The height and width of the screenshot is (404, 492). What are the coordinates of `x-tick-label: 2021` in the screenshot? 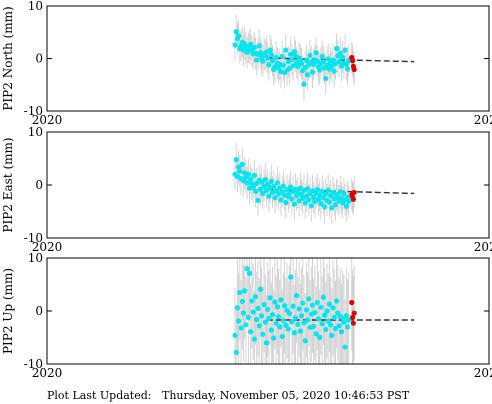 It's located at (483, 247).